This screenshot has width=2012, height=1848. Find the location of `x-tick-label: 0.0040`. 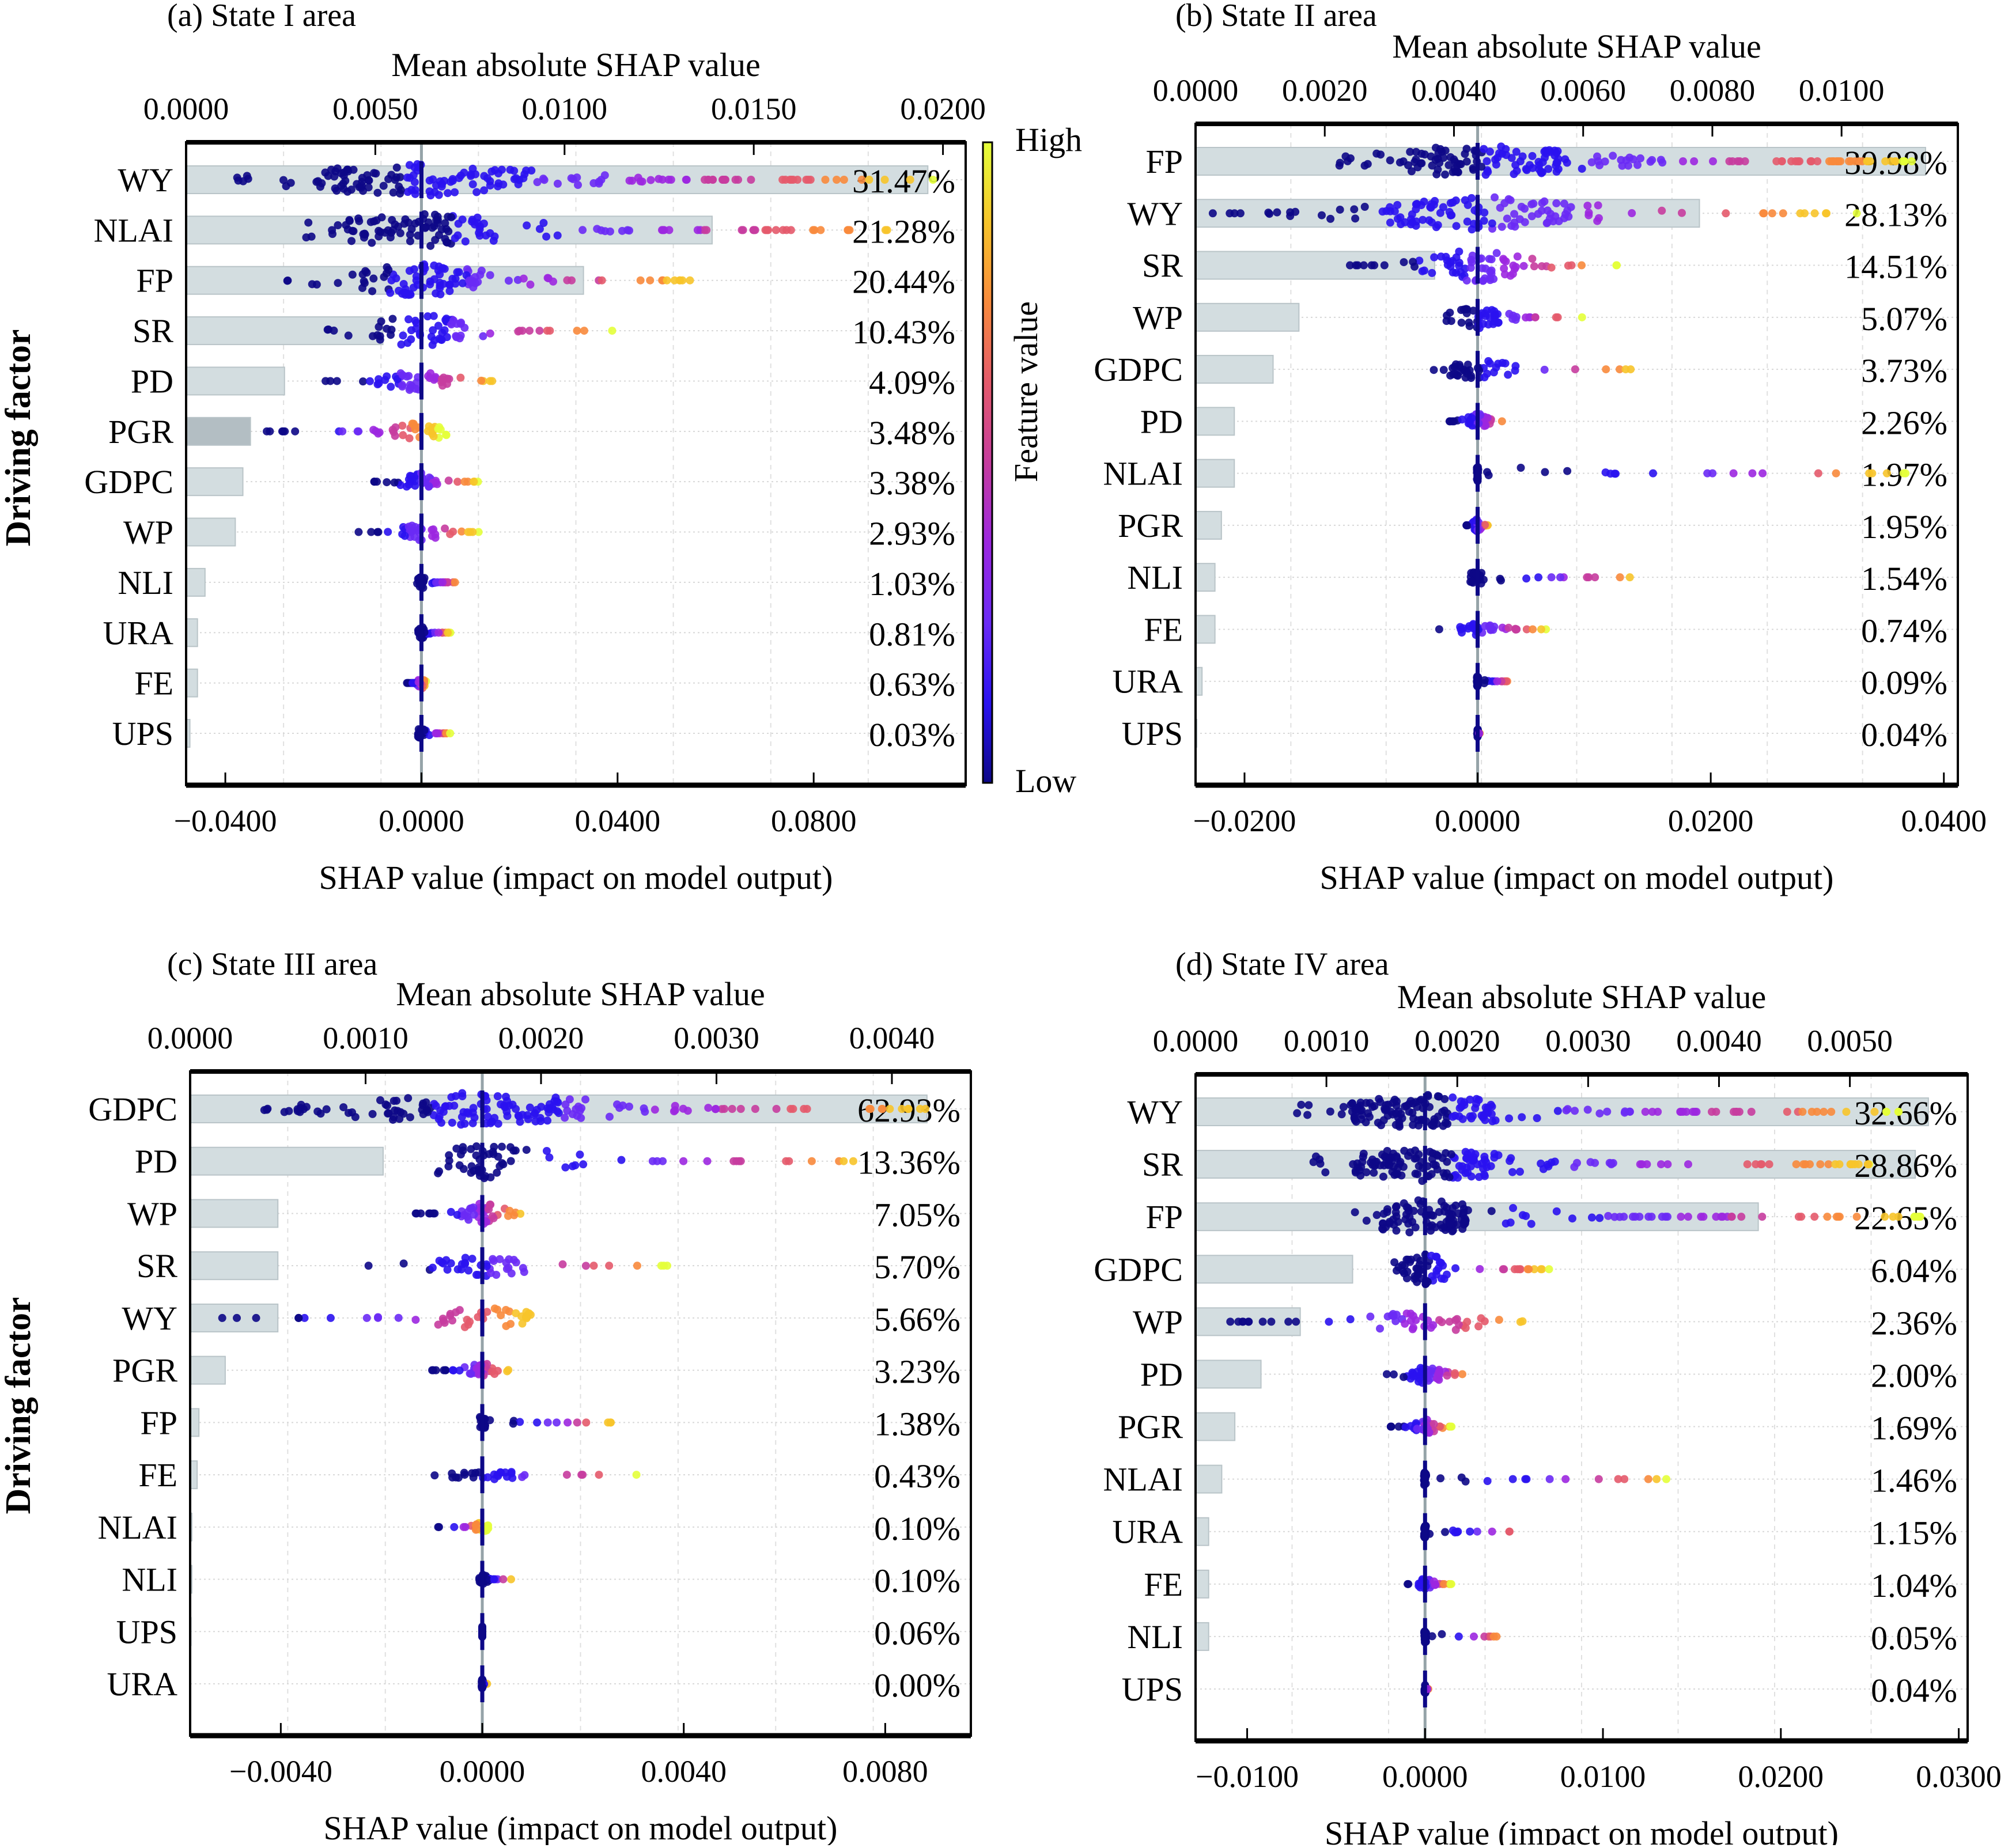

x-tick-label: 0.0040 is located at coordinates (684, 1771).